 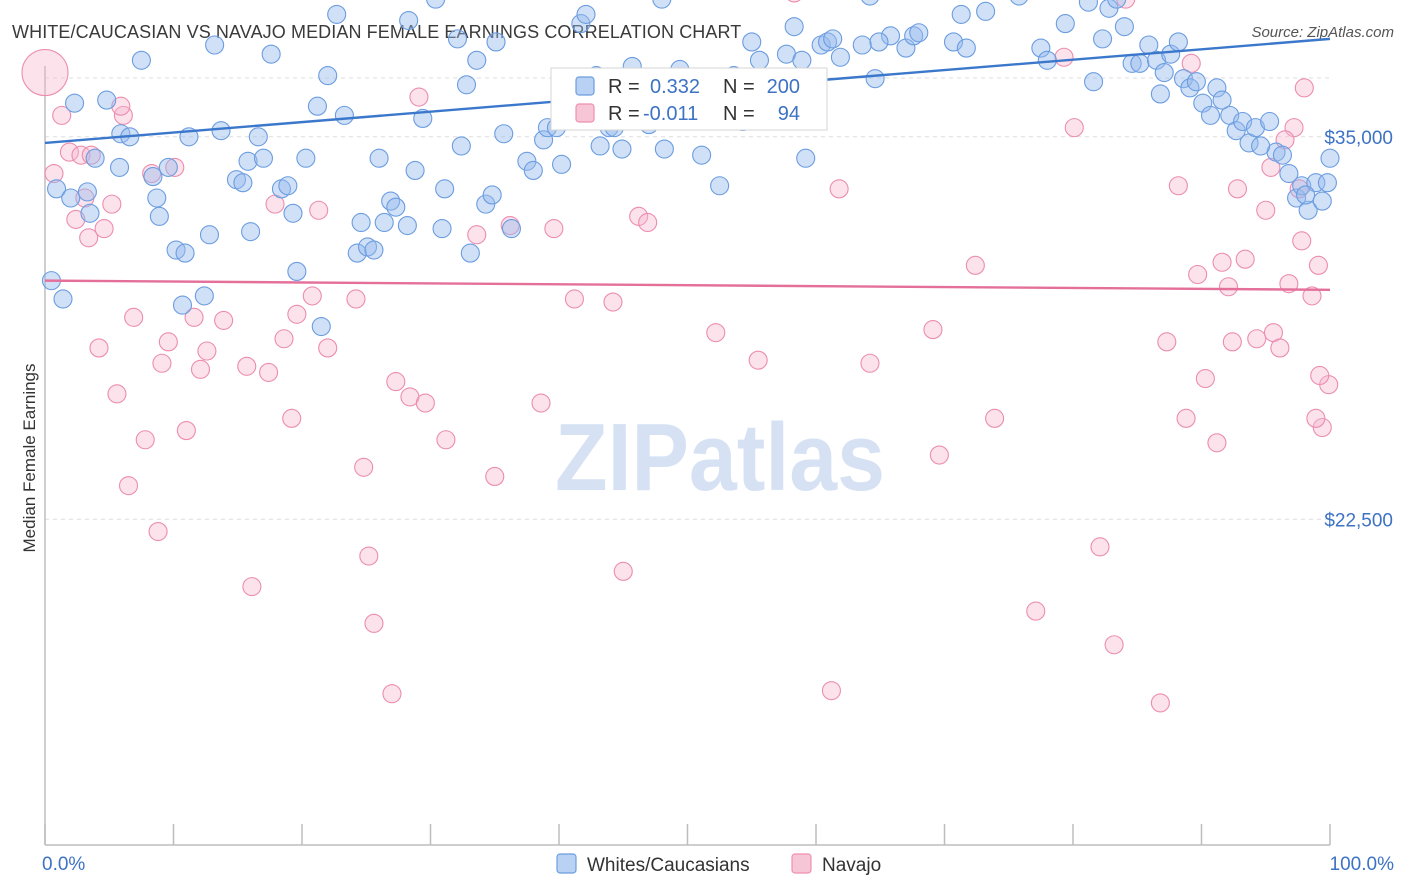 What do you see at coordinates (789, 114) in the screenshot?
I see `legend-n-value-navajo: 94` at bounding box center [789, 114].